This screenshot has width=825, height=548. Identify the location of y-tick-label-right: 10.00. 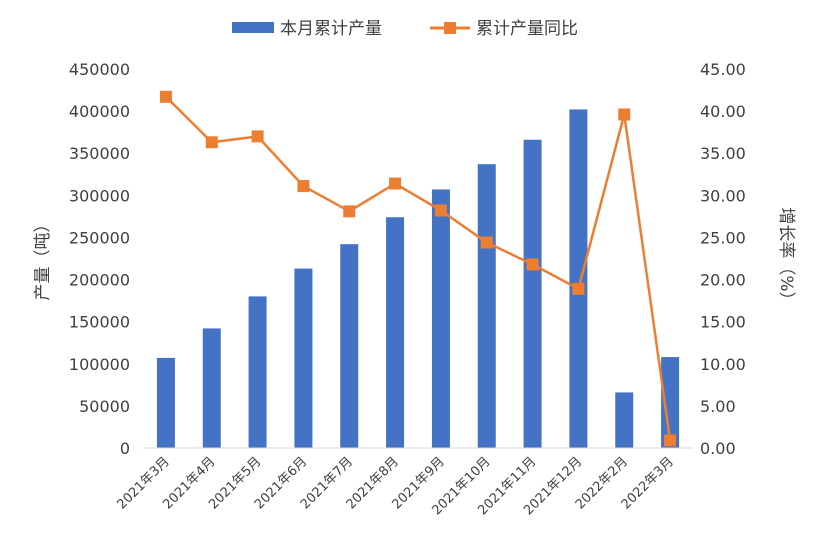
(723, 364).